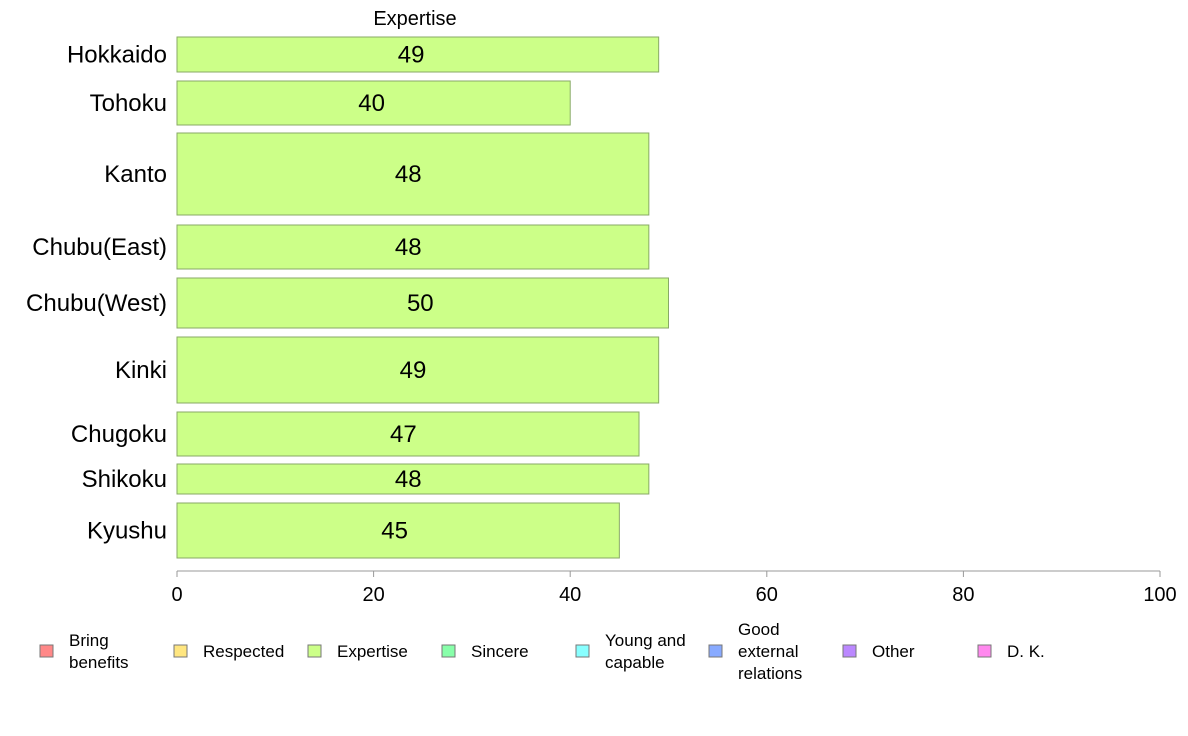 The width and height of the screenshot is (1188, 736). Describe the element at coordinates (645, 651) in the screenshot. I see `legend-label: Young and capable` at that location.